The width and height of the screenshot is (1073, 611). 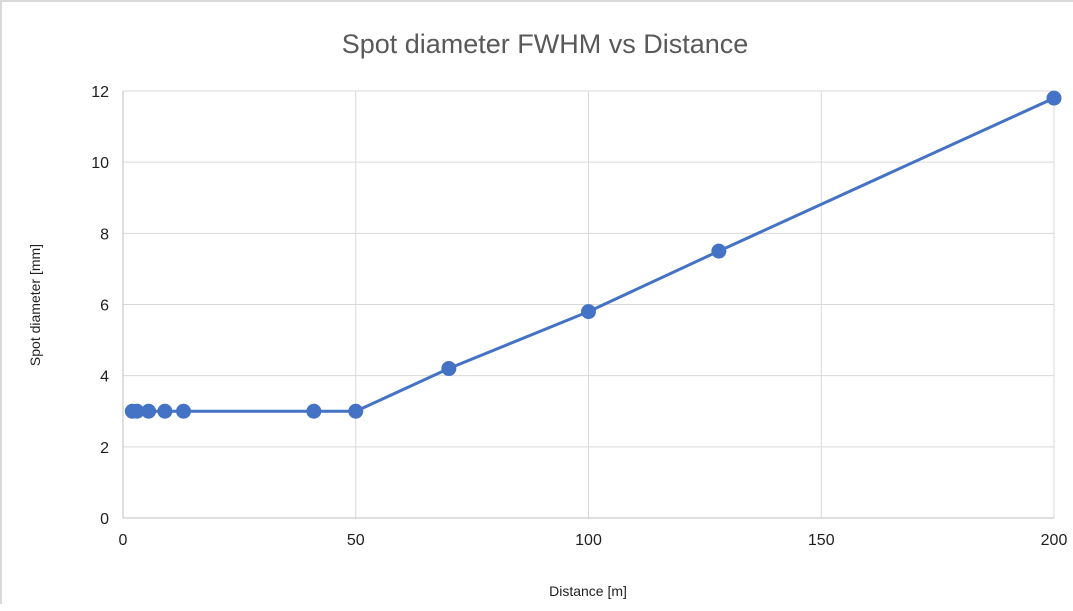 What do you see at coordinates (35, 305) in the screenshot?
I see `y-axis-title: Spot diameter [mm]` at bounding box center [35, 305].